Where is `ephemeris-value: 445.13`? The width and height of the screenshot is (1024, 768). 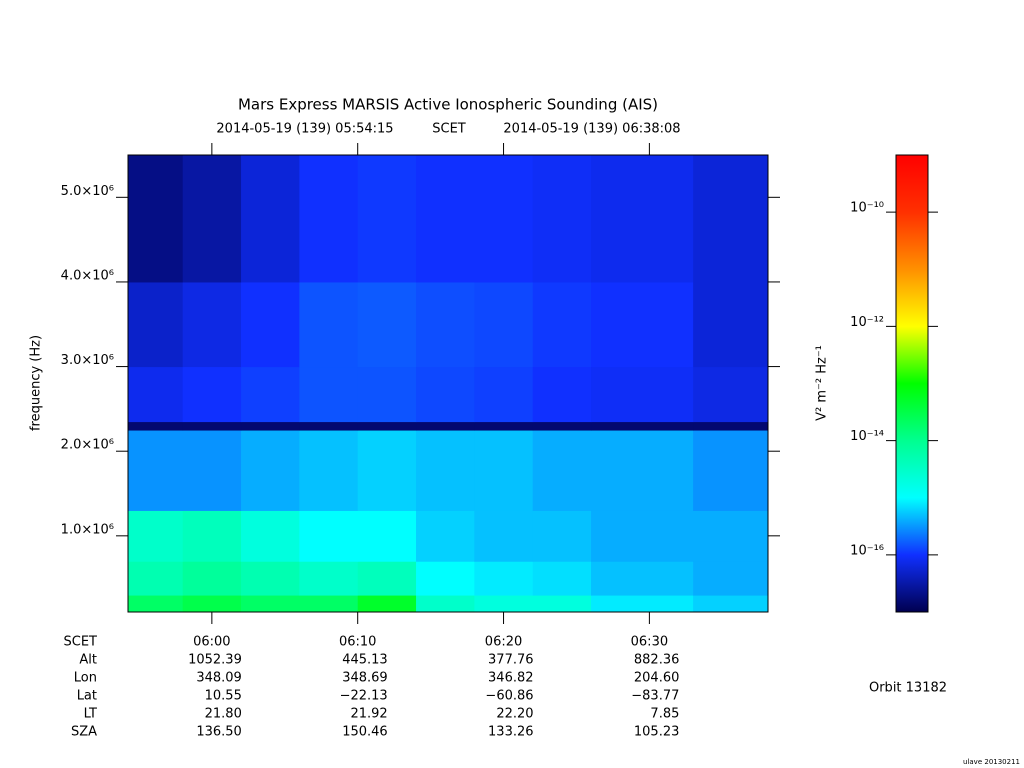
ephemeris-value: 445.13 is located at coordinates (365, 660).